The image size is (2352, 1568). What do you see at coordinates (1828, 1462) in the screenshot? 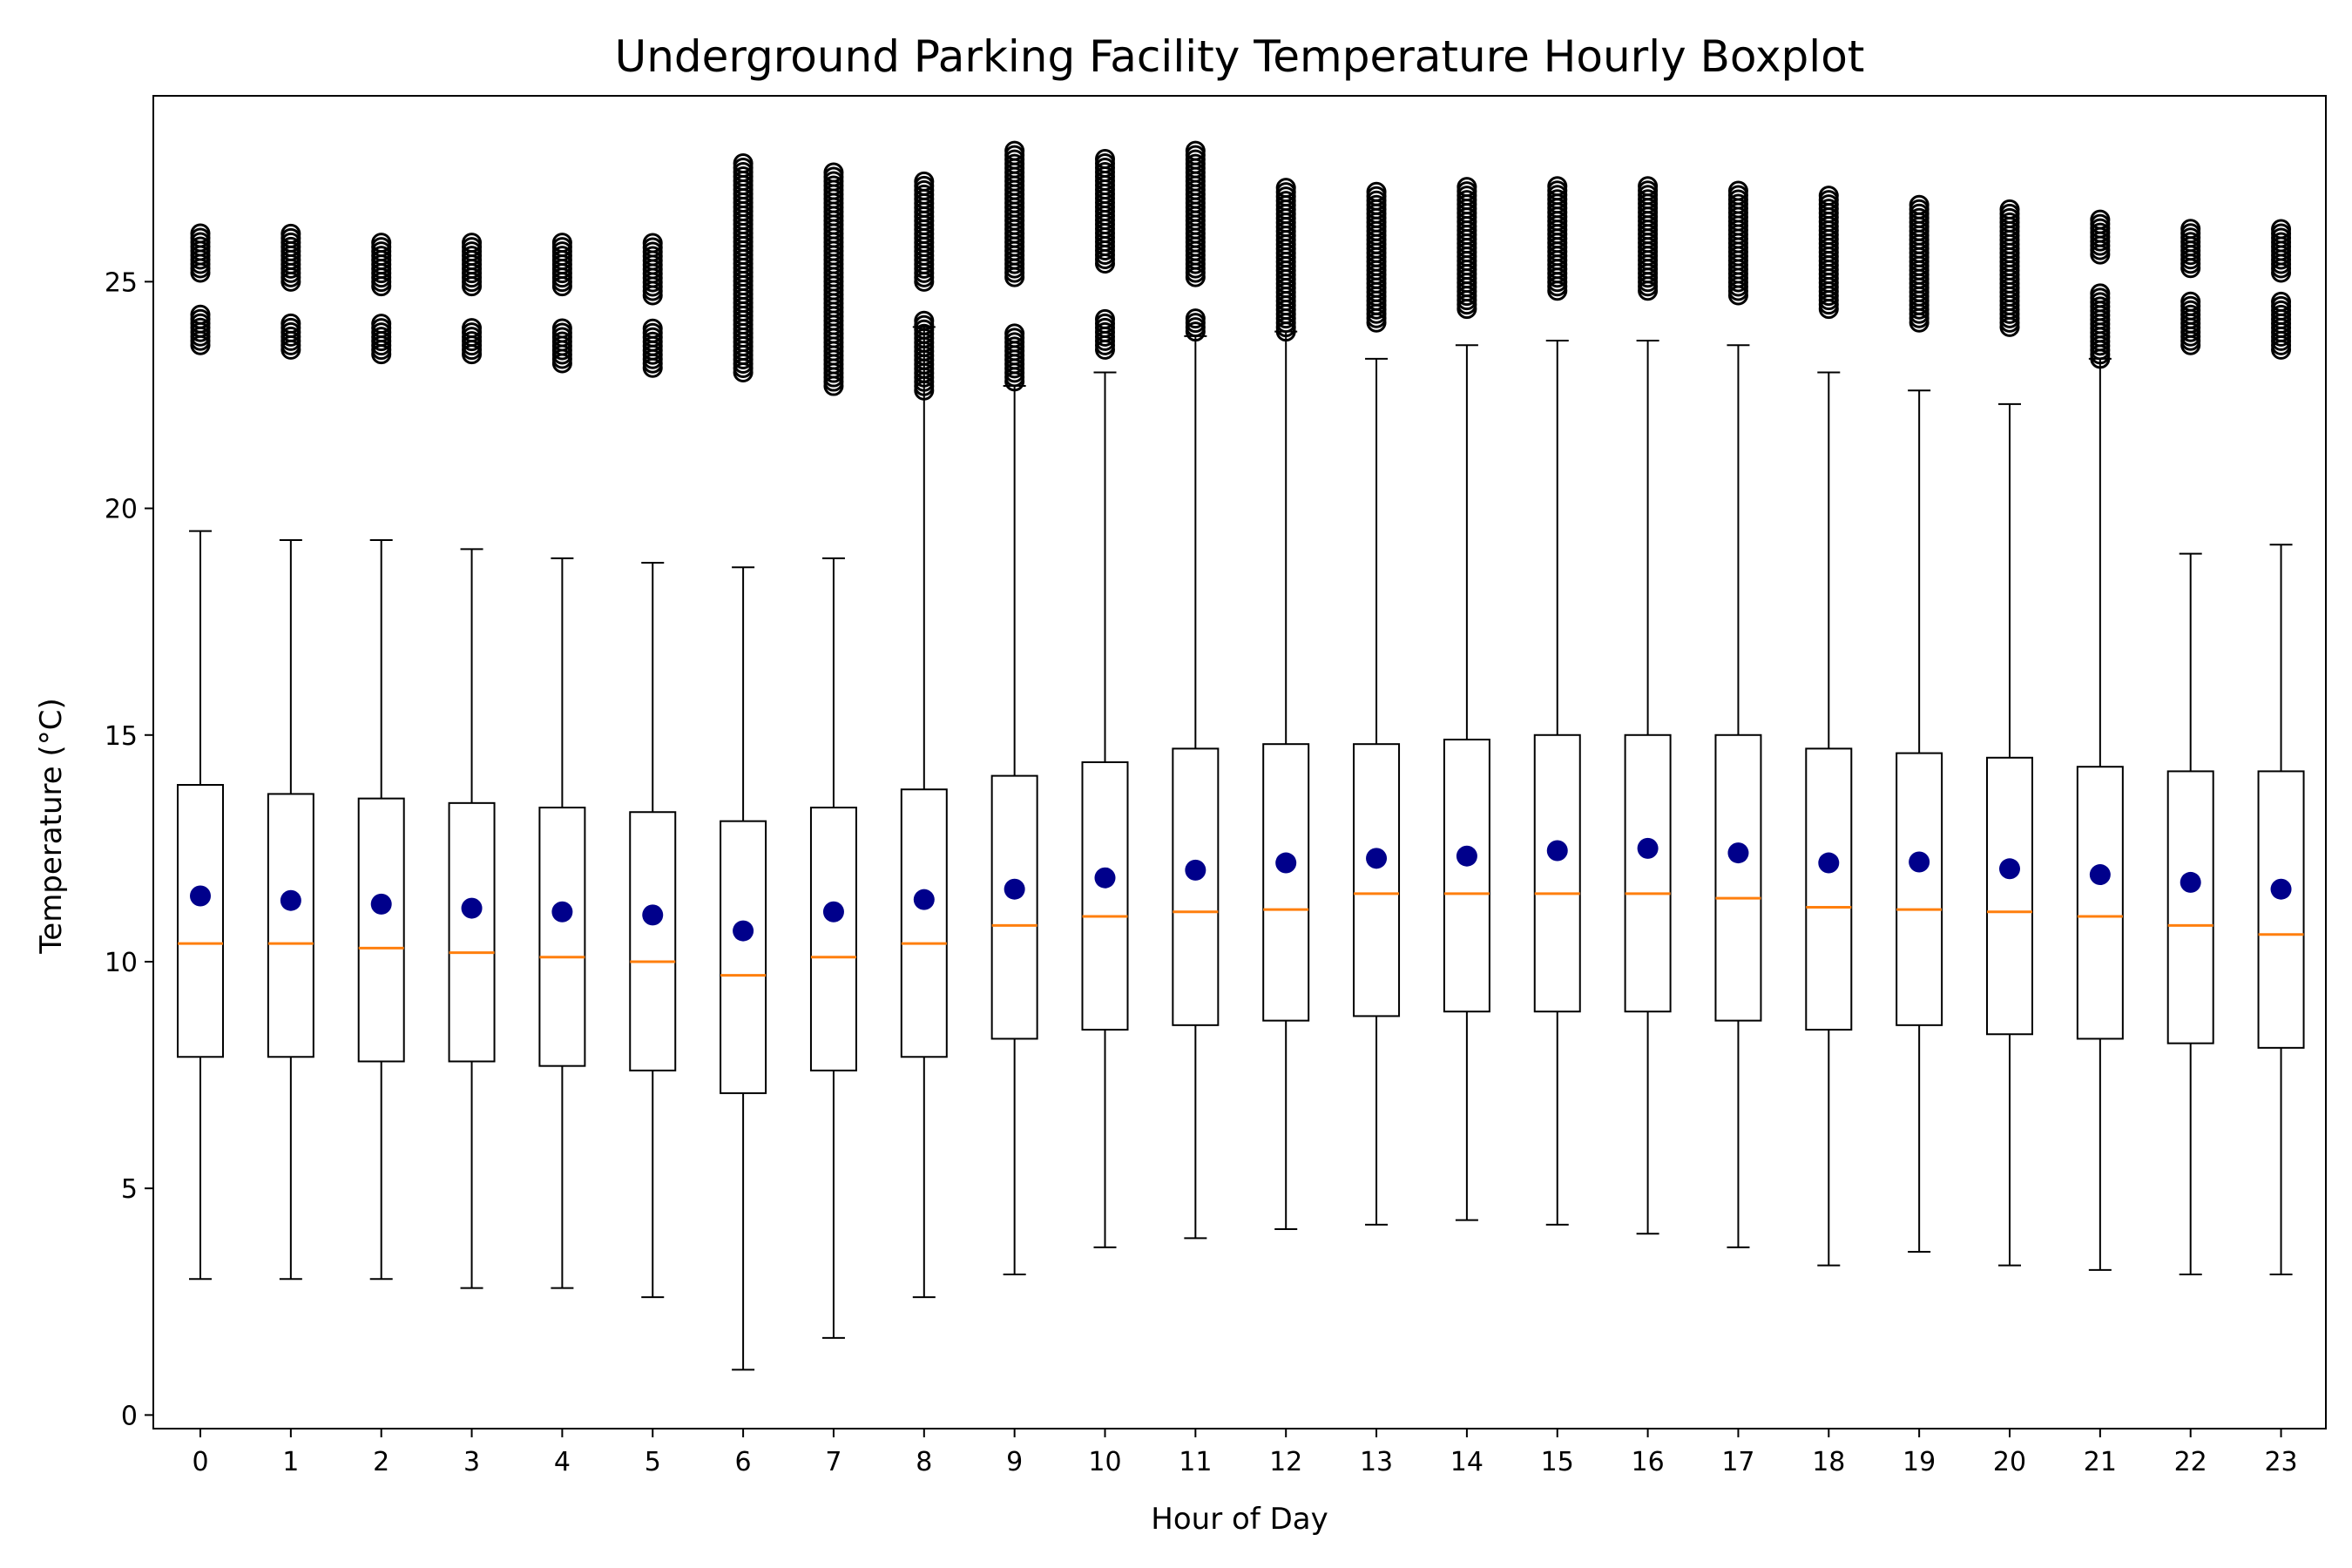
I see `x-tick-label-18: 18` at bounding box center [1828, 1462].